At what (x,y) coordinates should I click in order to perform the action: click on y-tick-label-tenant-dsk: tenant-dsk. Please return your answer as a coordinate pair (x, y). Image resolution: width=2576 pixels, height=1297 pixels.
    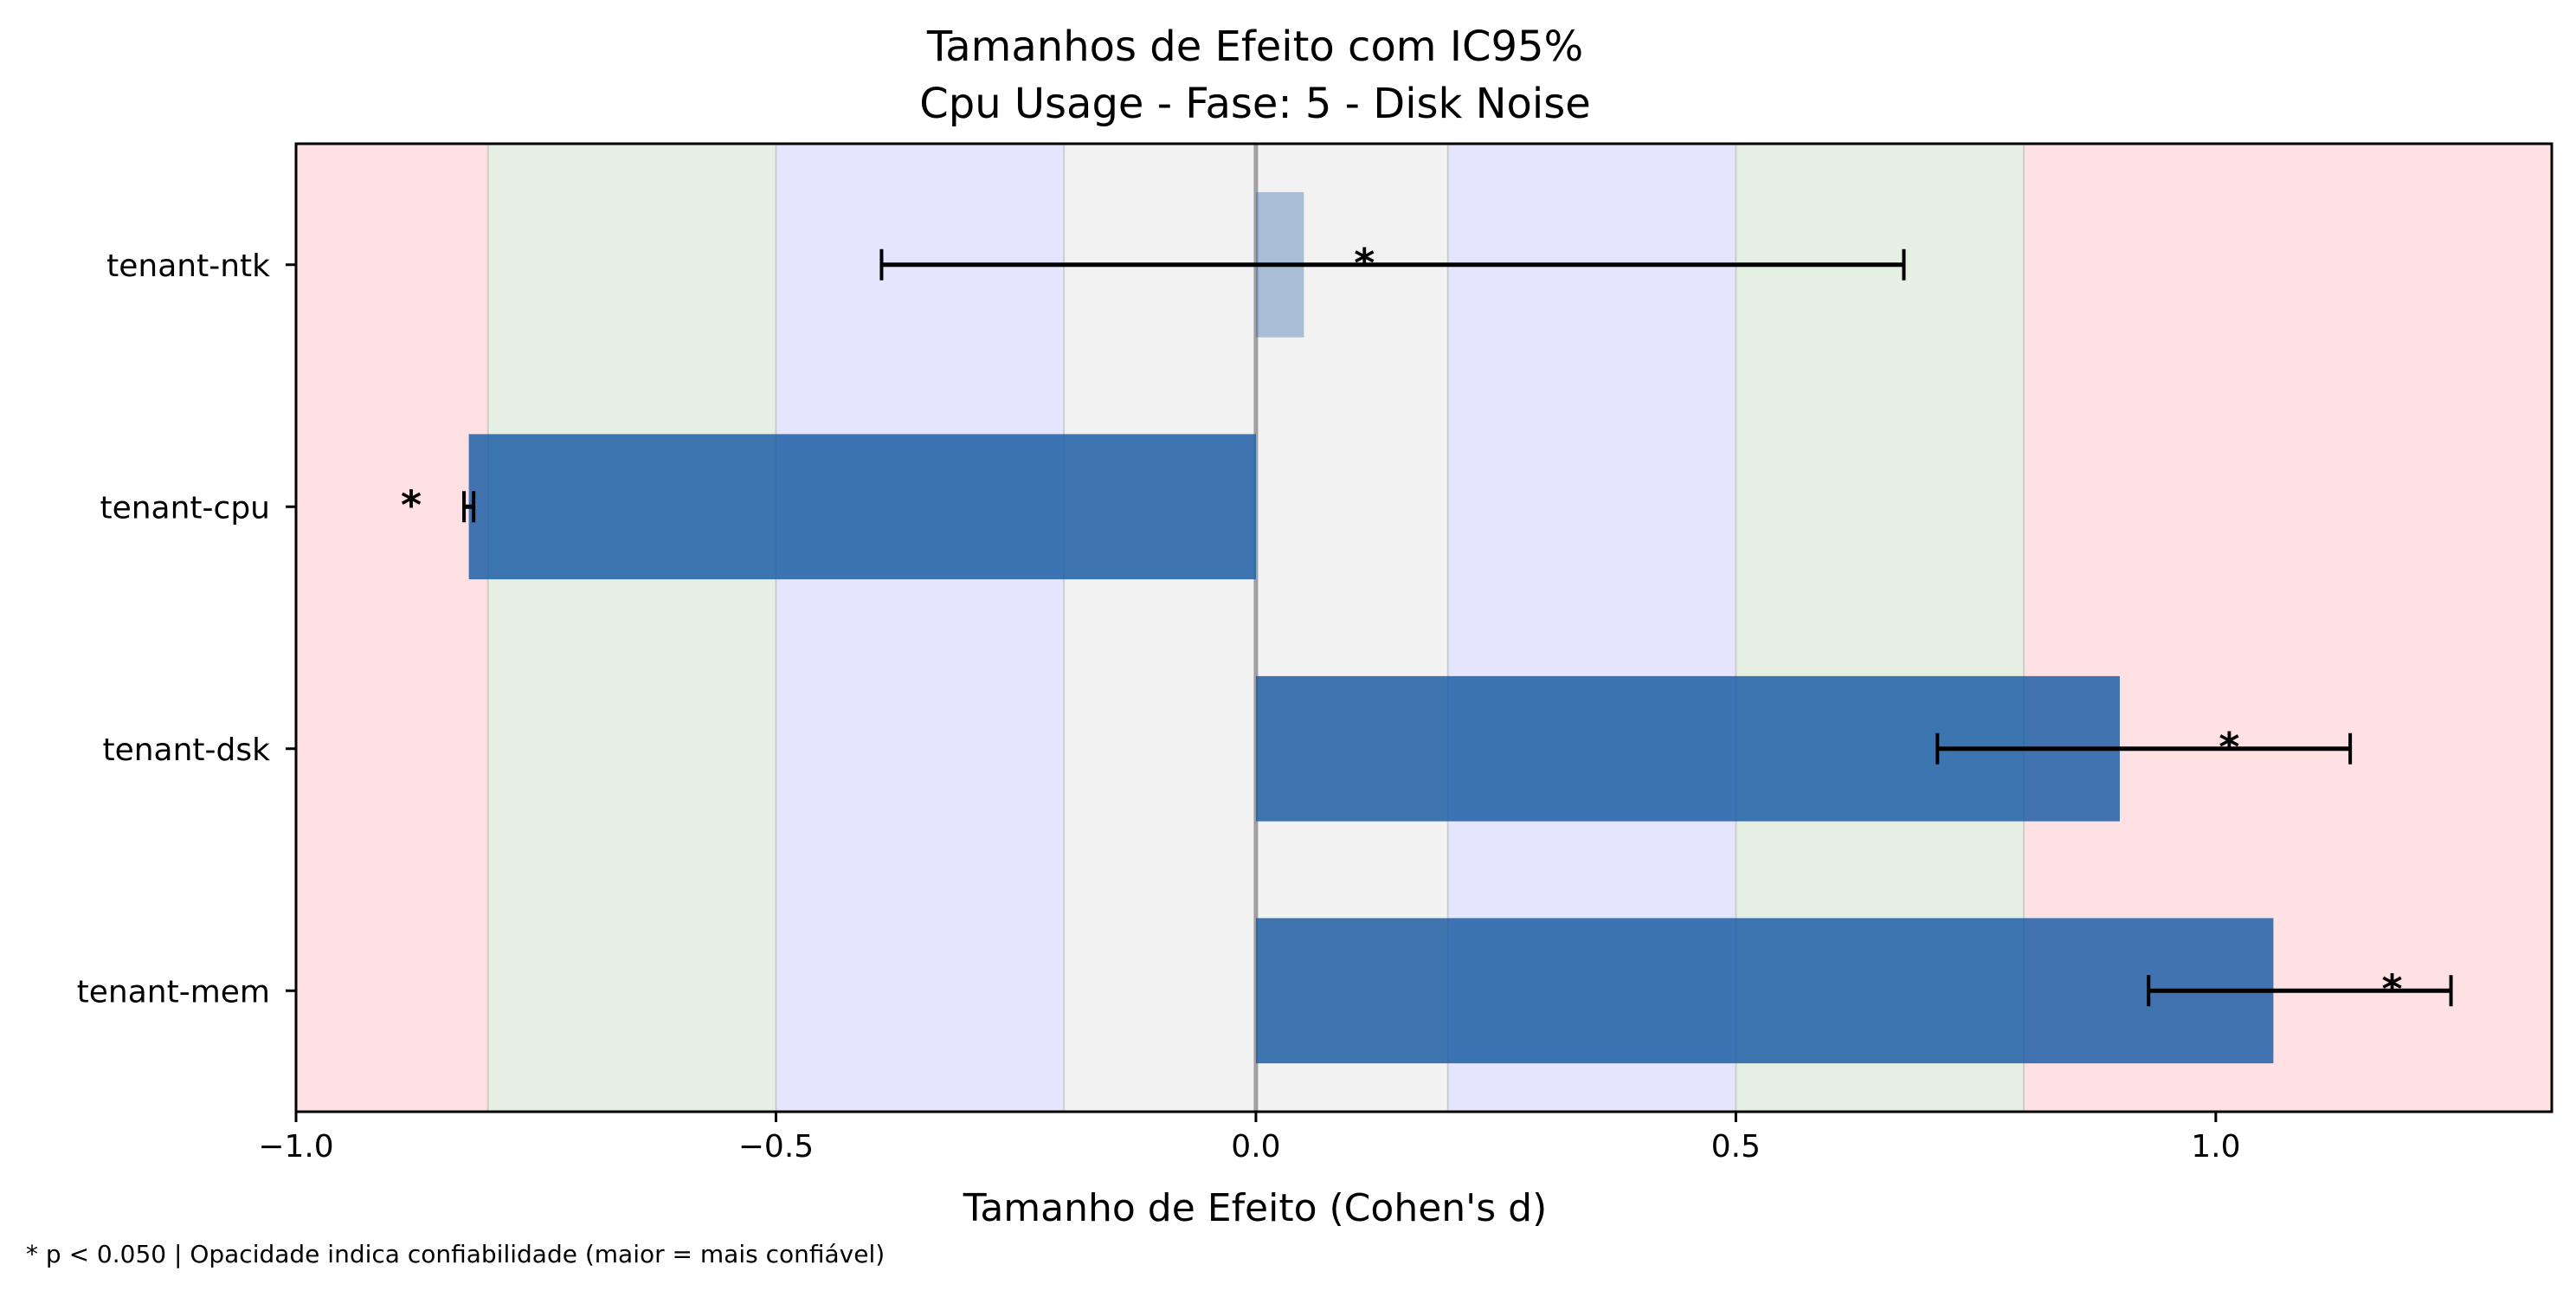
    Looking at the image, I should click on (186, 750).